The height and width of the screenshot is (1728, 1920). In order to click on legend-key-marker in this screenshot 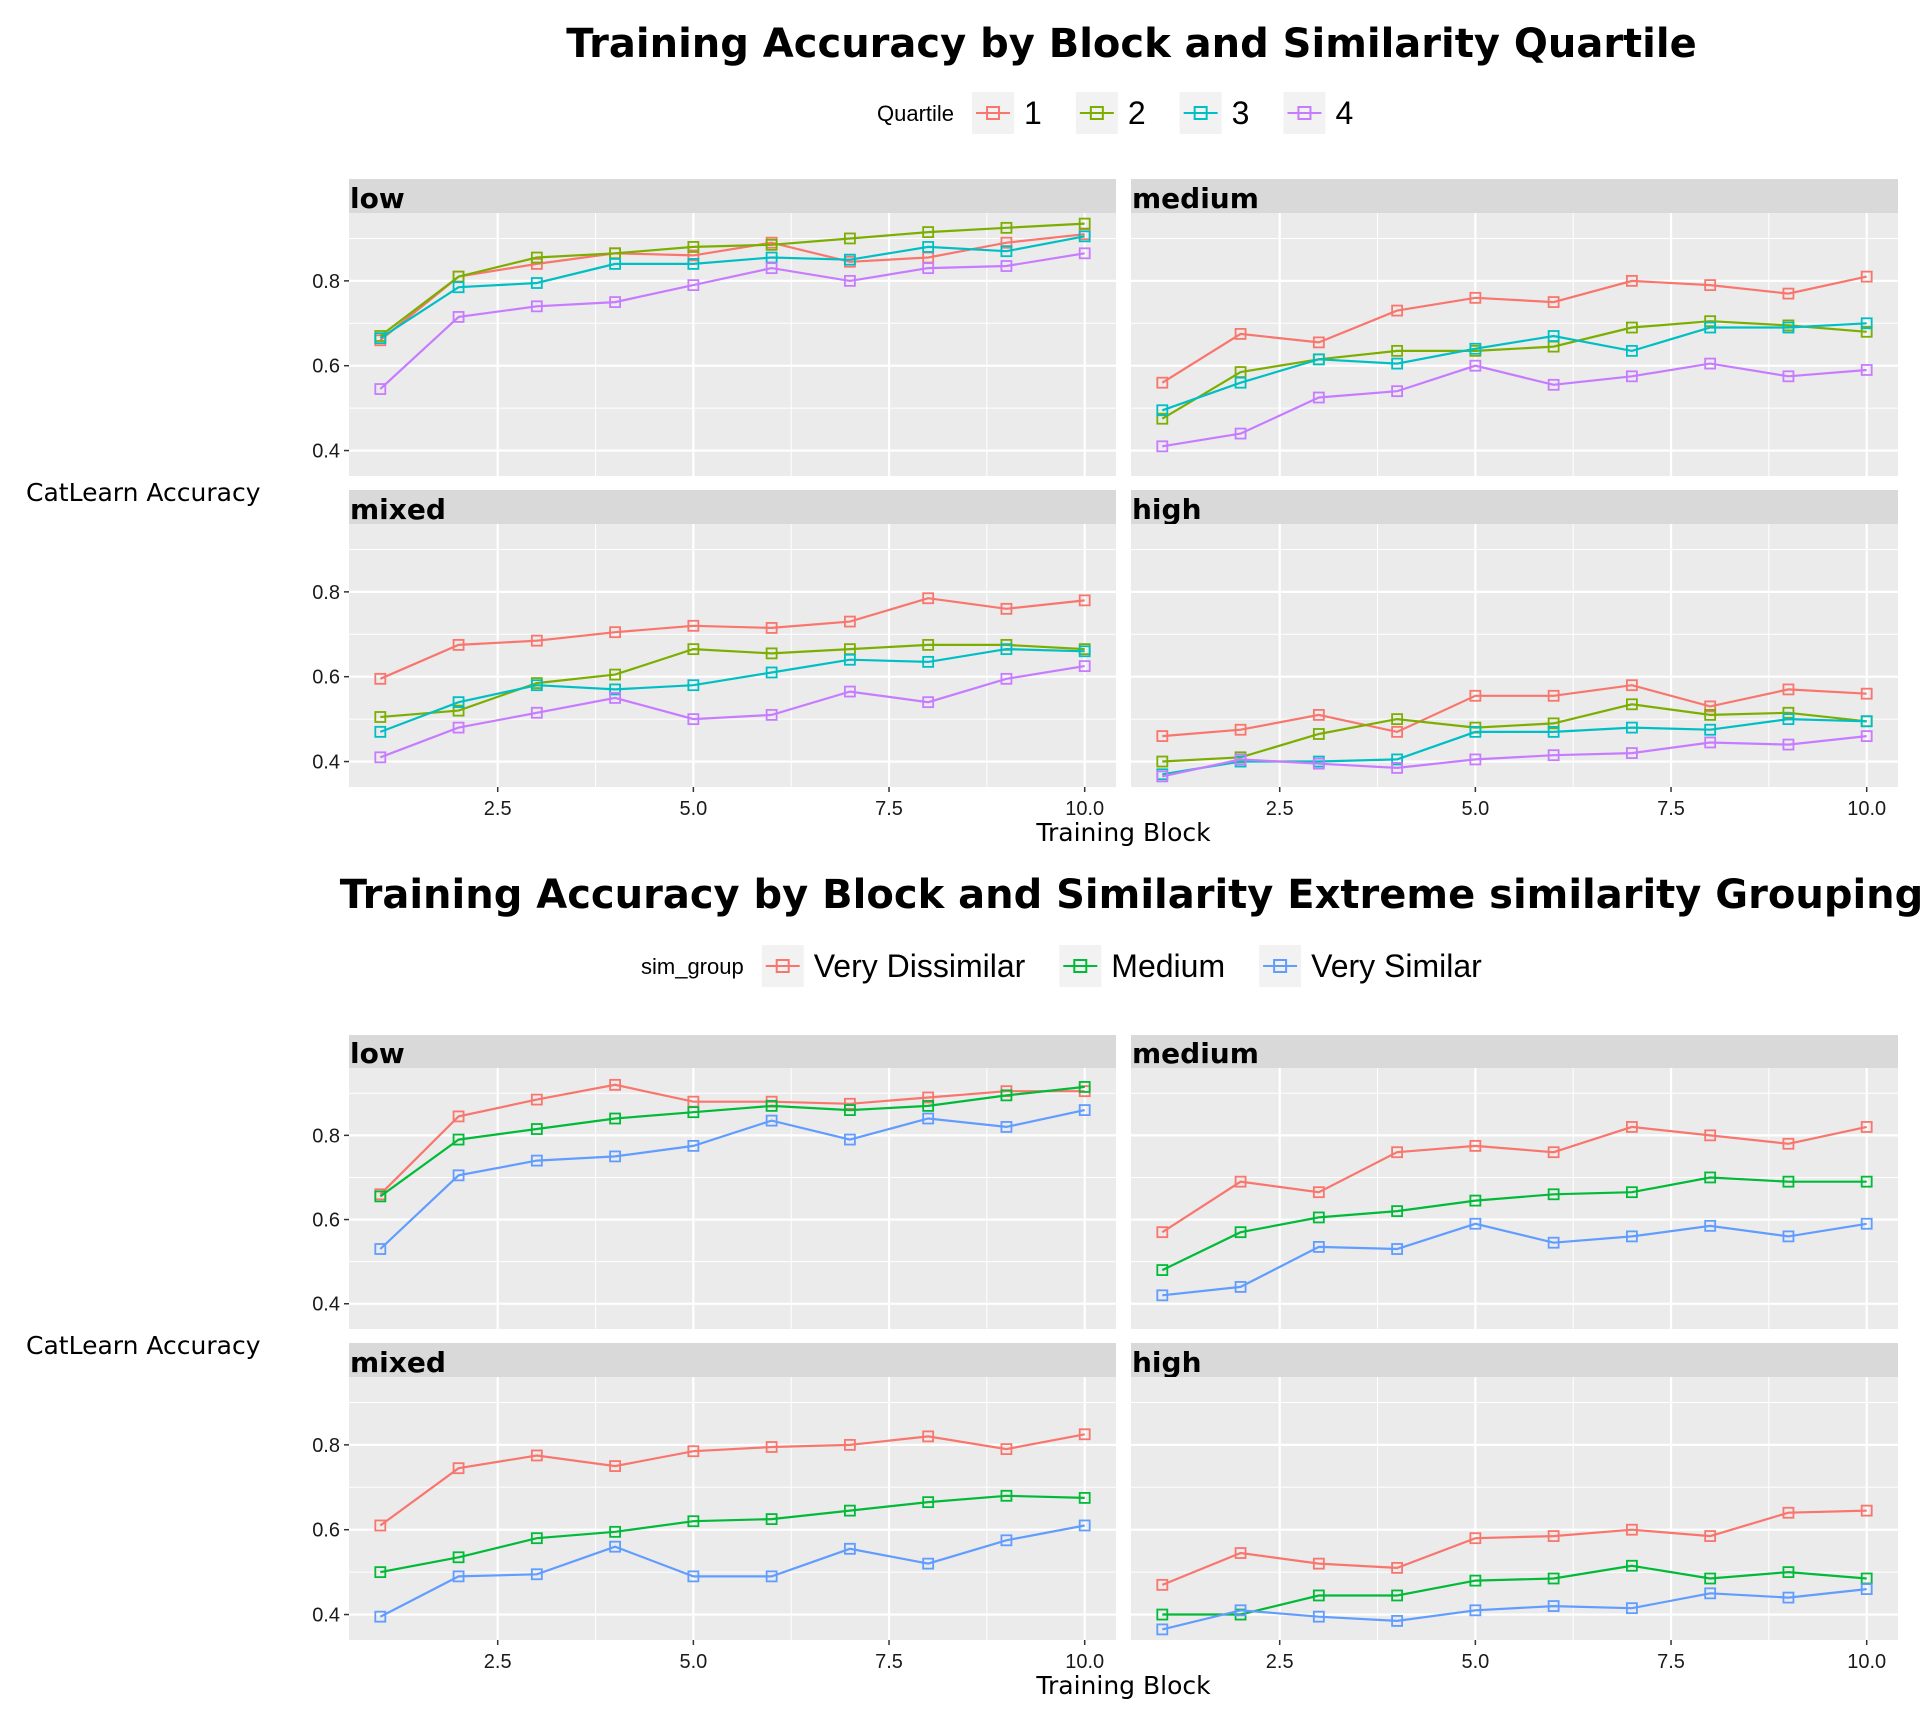, I will do `click(1200, 113)`.